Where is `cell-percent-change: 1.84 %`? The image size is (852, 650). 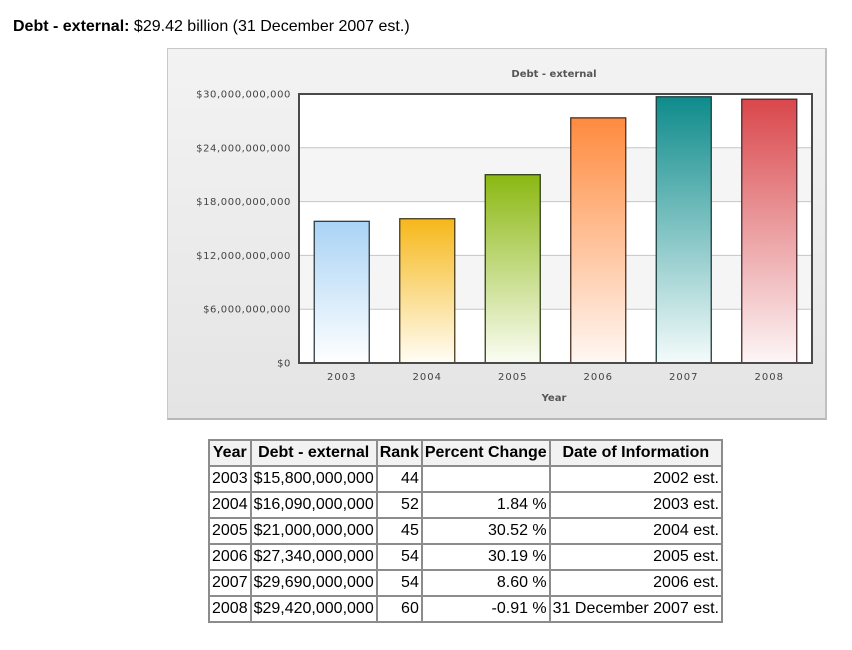 cell-percent-change: 1.84 % is located at coordinates (485, 505).